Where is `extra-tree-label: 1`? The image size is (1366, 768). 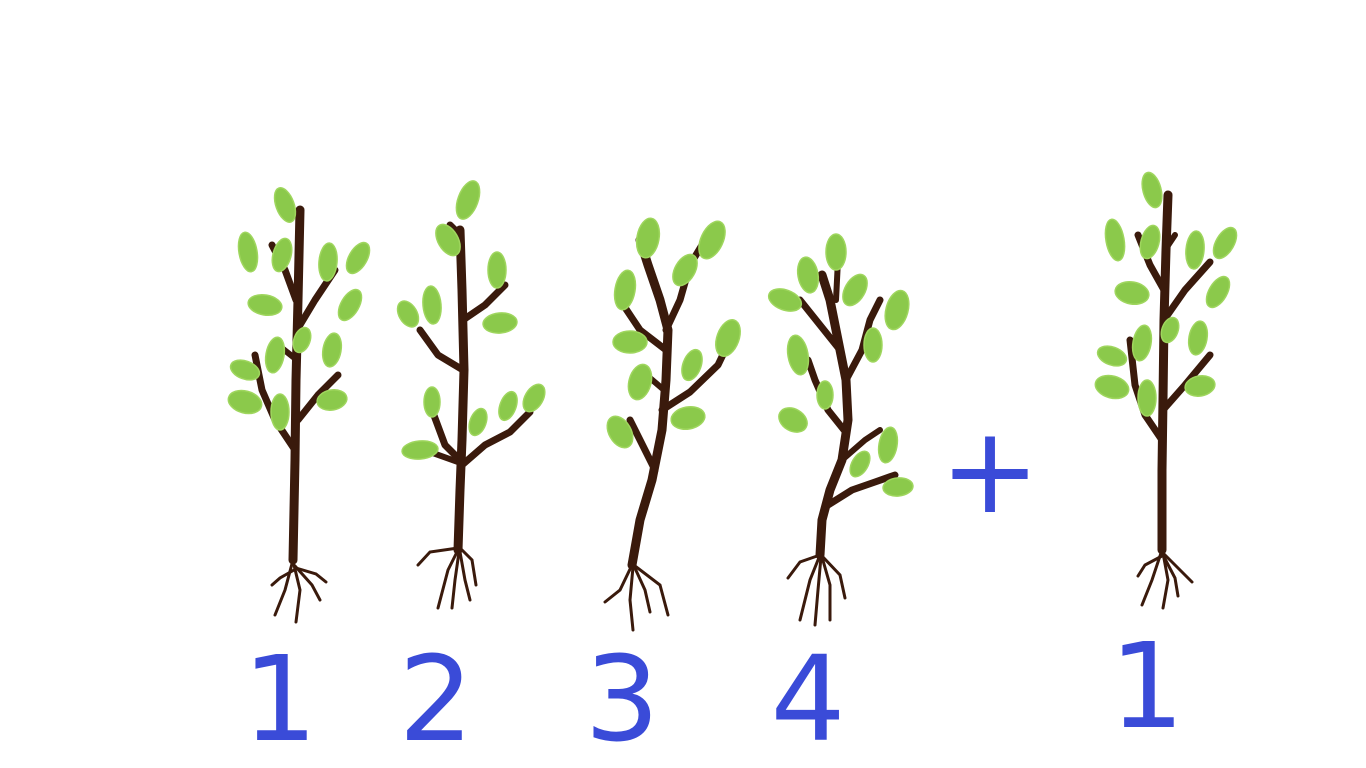
extra-tree-label: 1 is located at coordinates (1146, 686).